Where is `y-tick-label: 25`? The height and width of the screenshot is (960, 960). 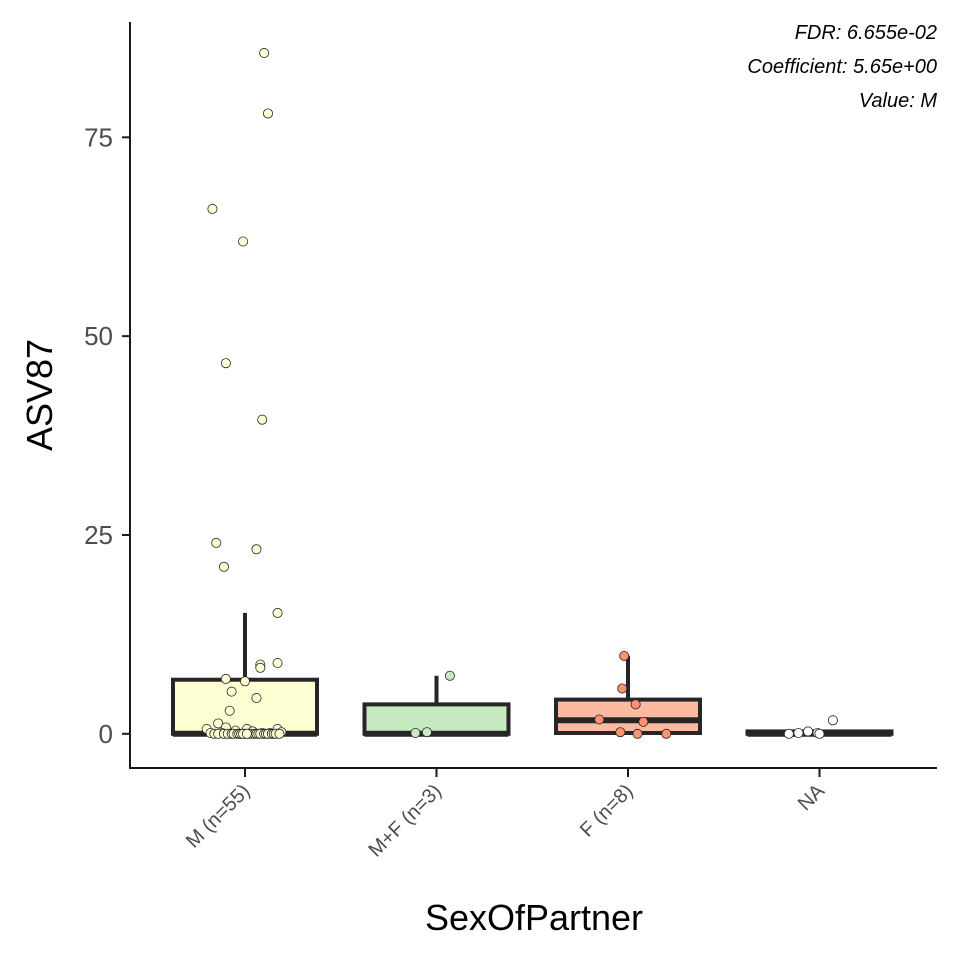
y-tick-label: 25 is located at coordinates (98, 535).